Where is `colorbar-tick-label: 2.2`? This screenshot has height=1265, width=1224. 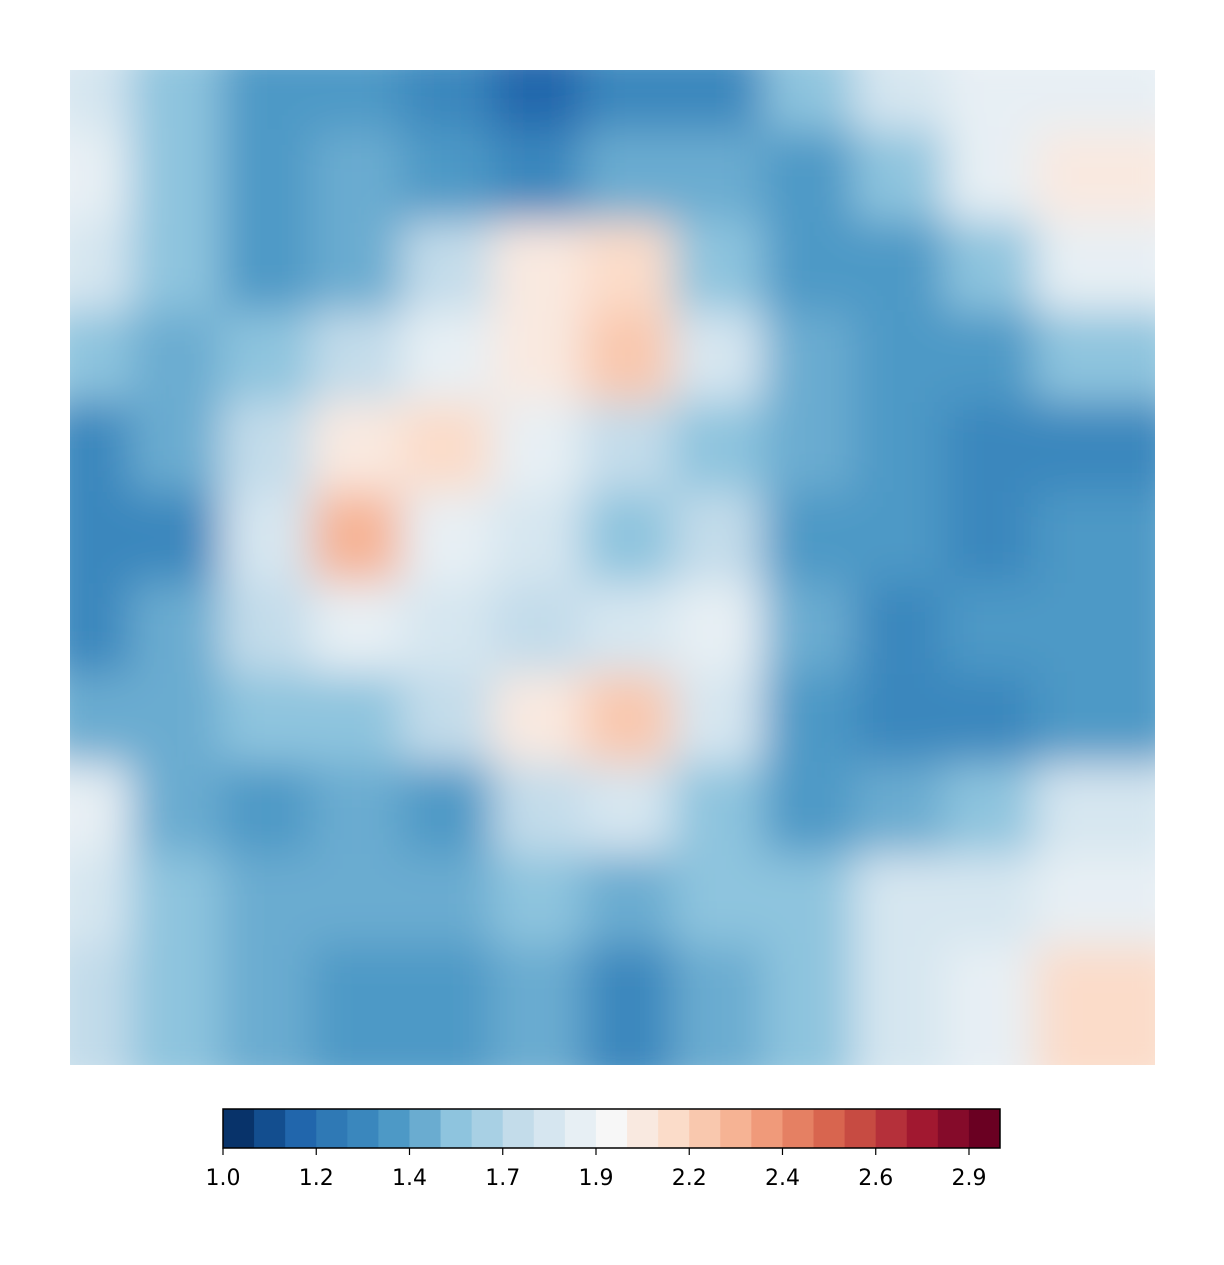
colorbar-tick-label: 2.2 is located at coordinates (689, 1178).